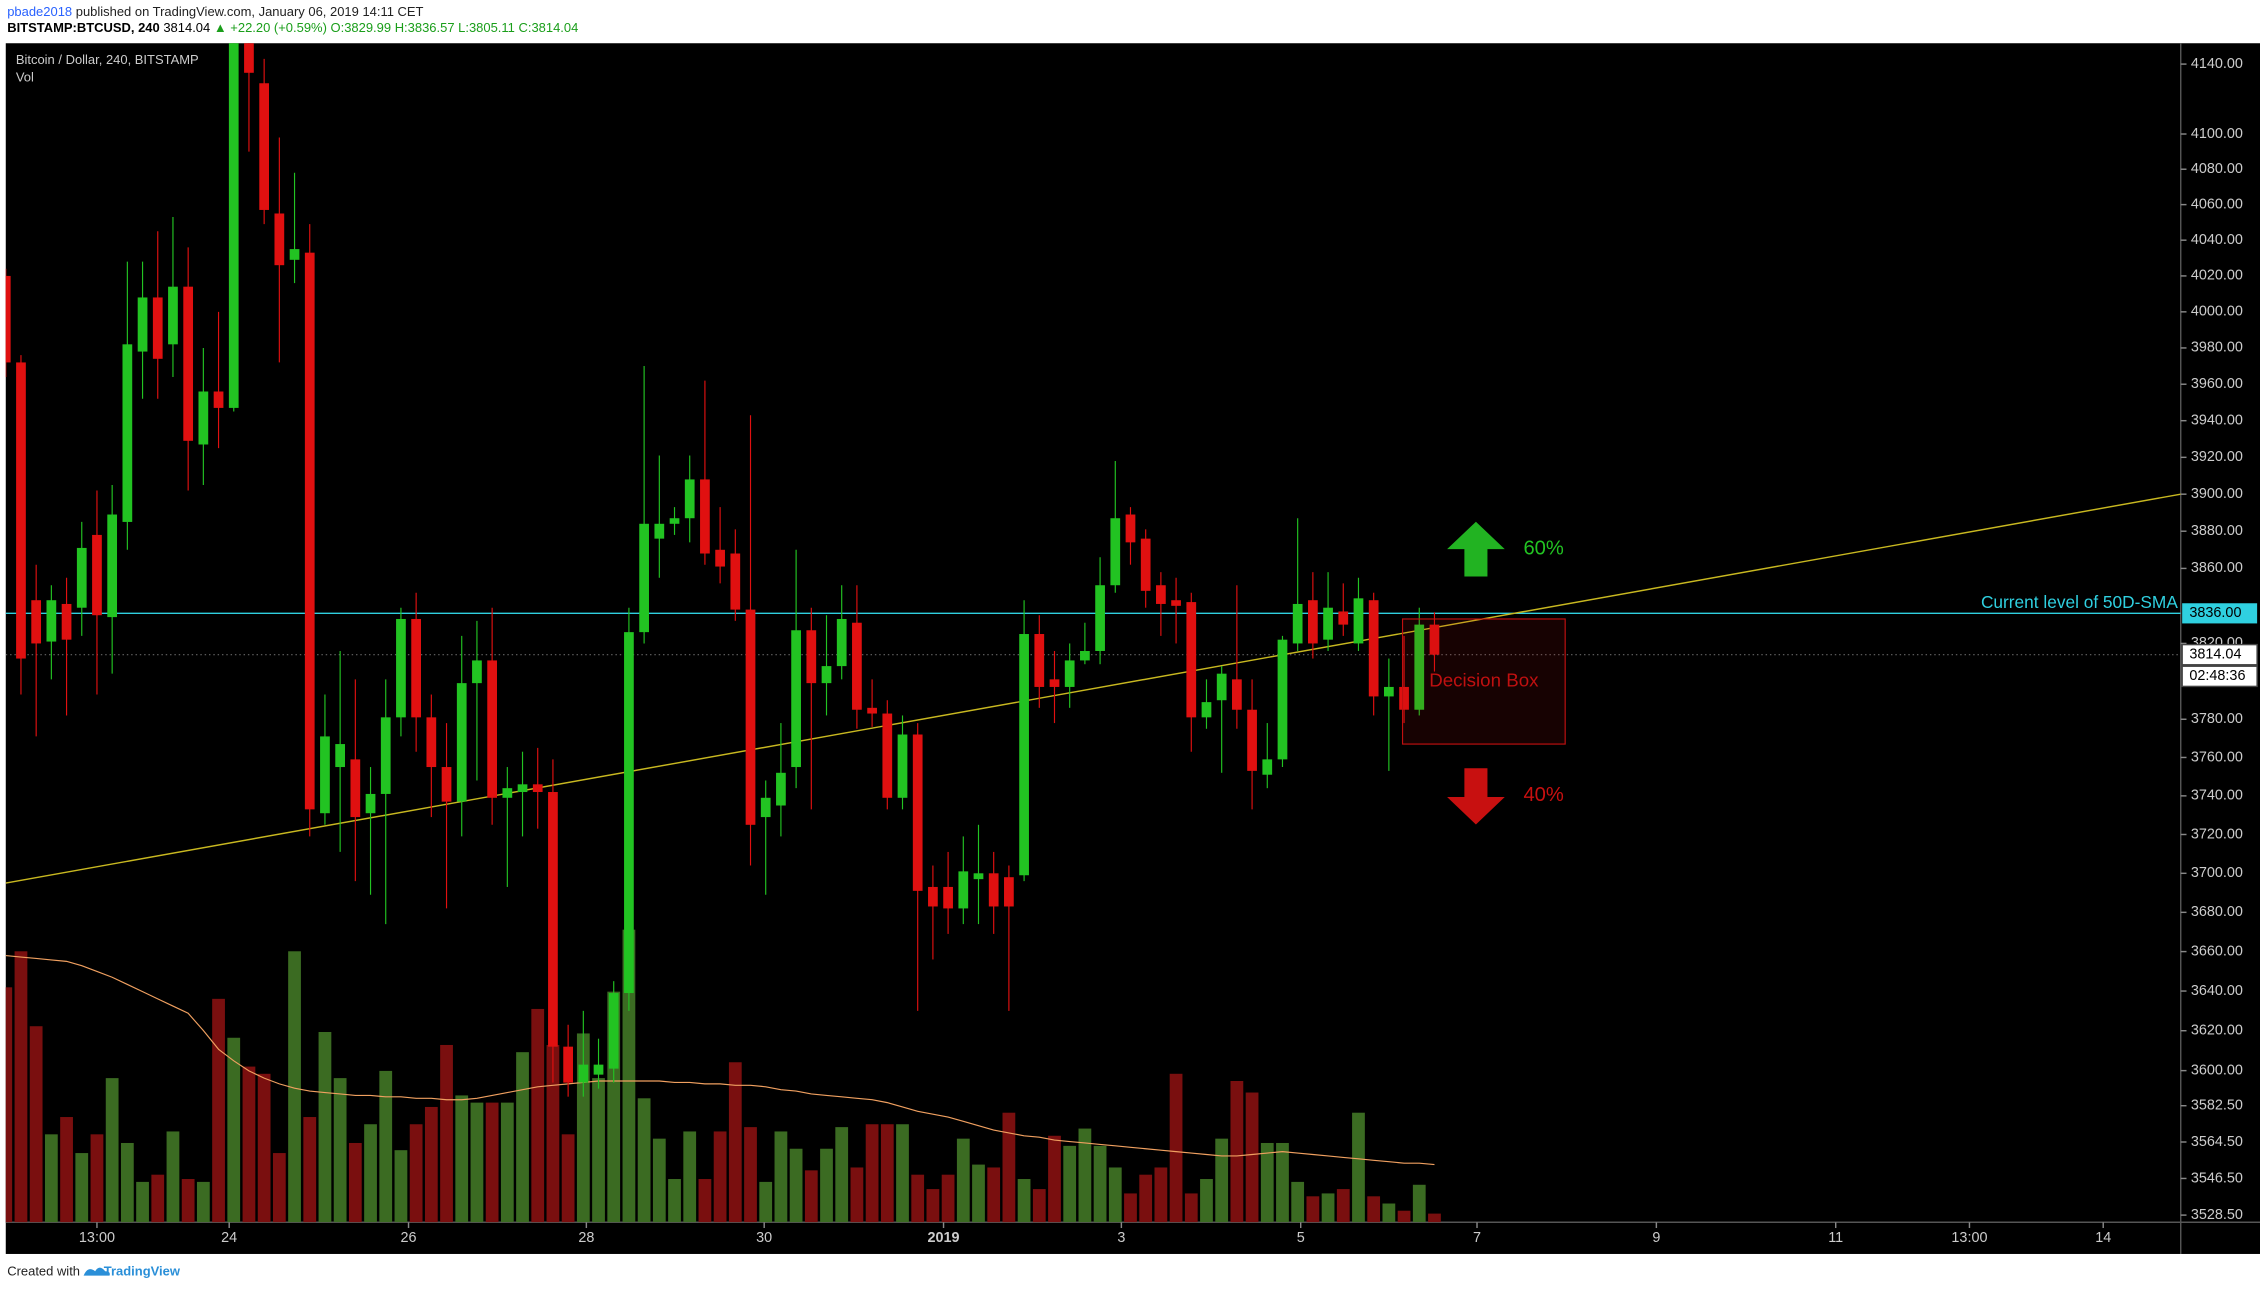 The height and width of the screenshot is (1290, 2260). I want to click on x-tick-label: 24, so click(229, 1238).